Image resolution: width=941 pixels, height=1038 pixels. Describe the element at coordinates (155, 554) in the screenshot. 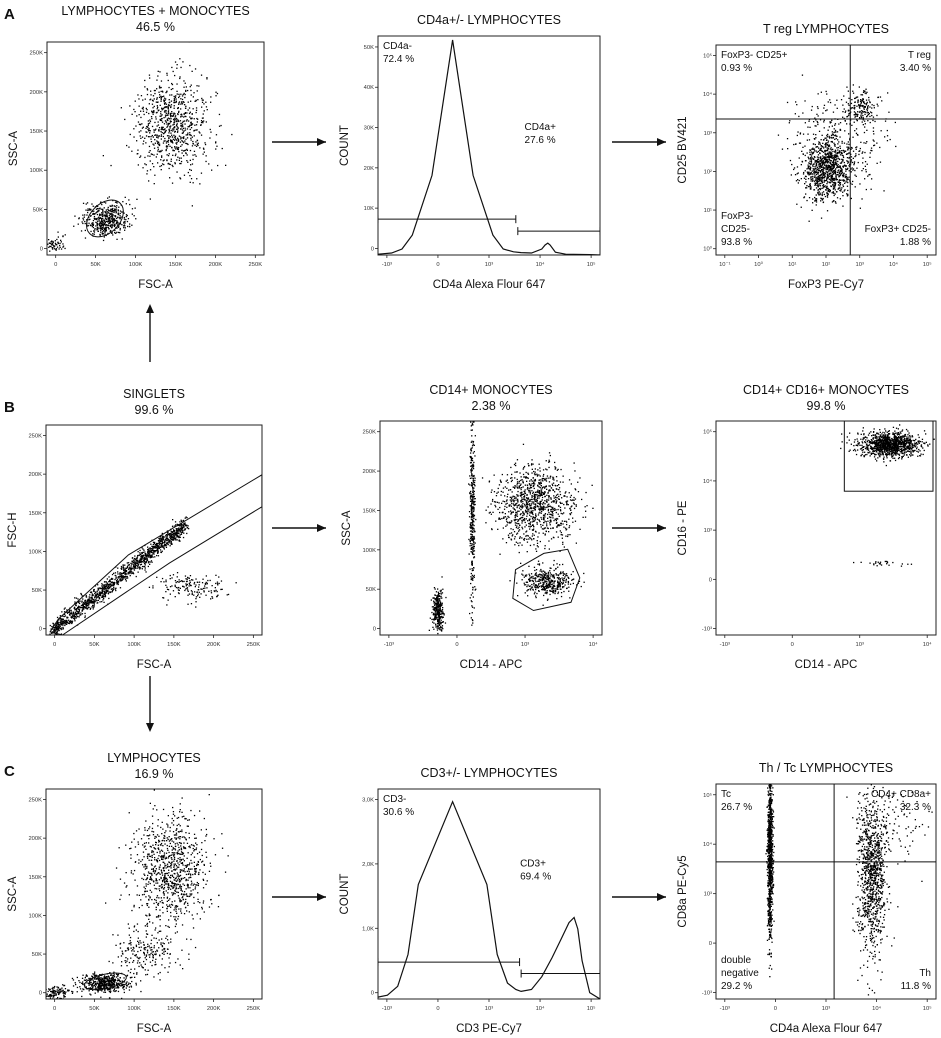

I see `polygon-gate` at that location.